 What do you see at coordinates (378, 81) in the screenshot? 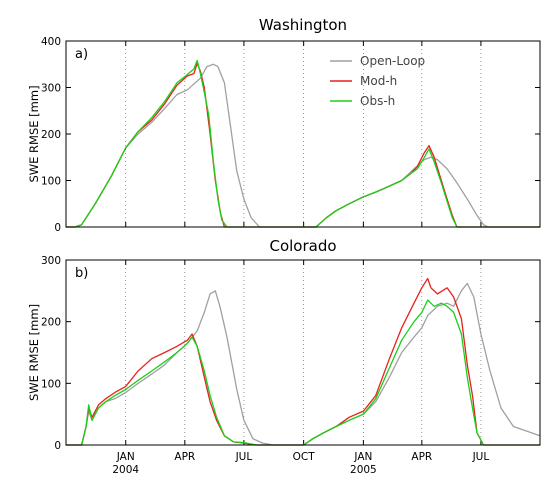
I see `legend-label: Mod-h` at bounding box center [378, 81].